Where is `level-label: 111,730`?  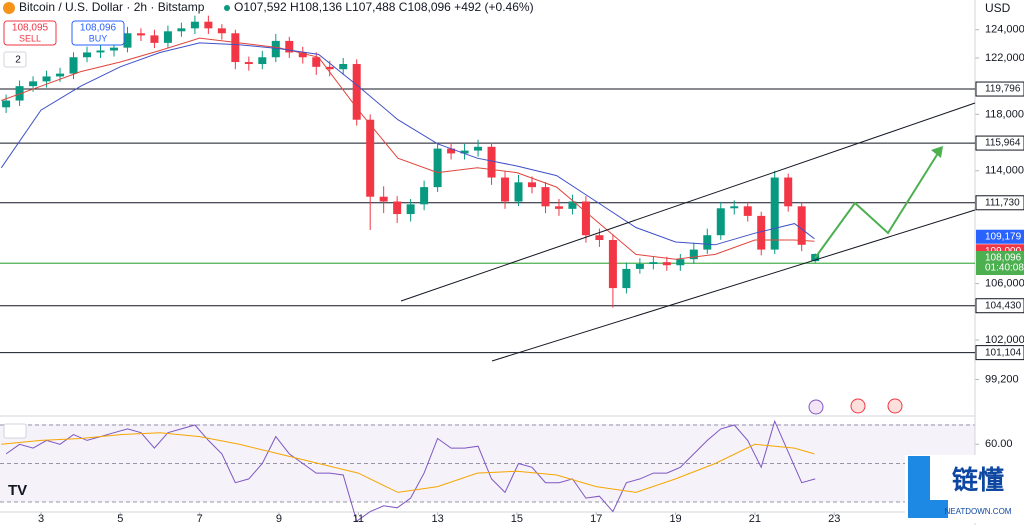
level-label: 111,730 is located at coordinates (1002, 202).